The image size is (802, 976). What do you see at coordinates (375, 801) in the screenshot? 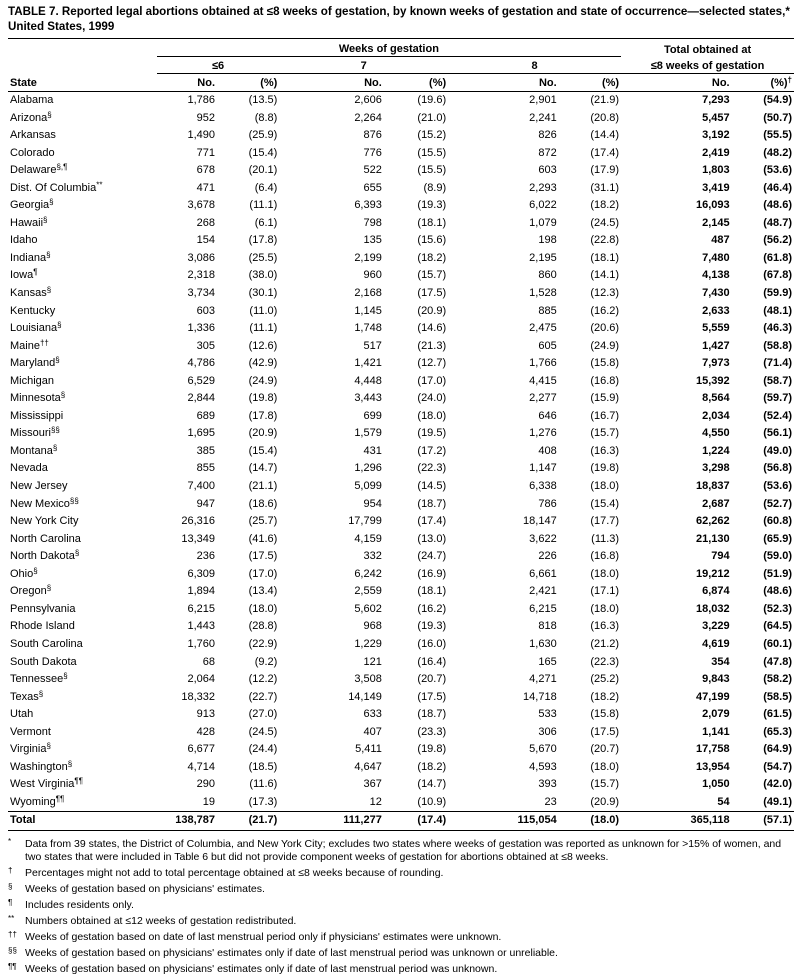
I see `w7-no-cell: 12` at bounding box center [375, 801].